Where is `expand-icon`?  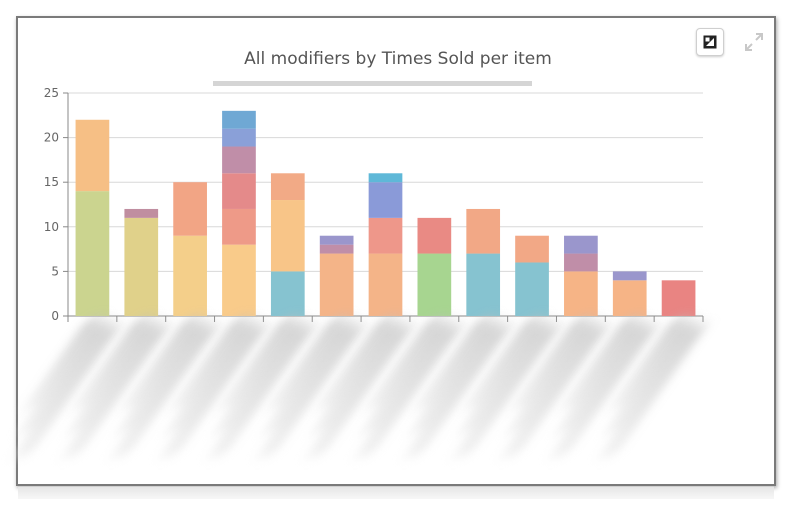
expand-icon is located at coordinates (754, 42).